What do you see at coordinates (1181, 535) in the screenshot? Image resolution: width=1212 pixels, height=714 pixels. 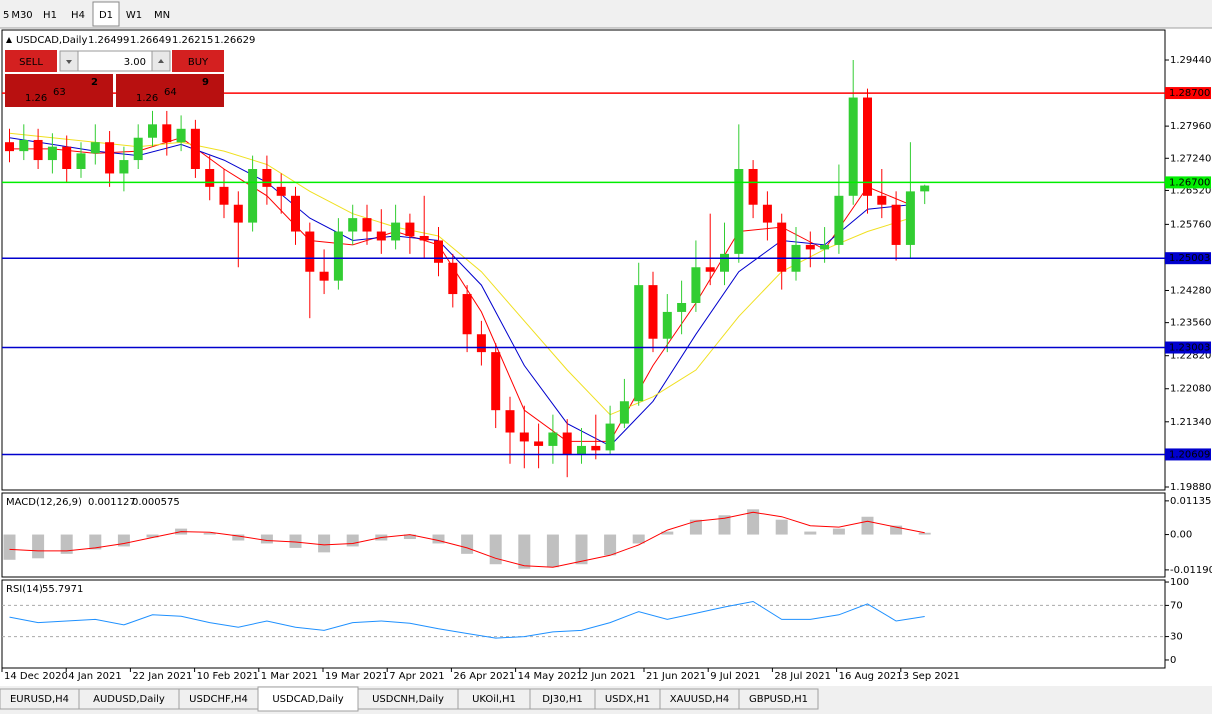 I see `y-tick-label: 0.00` at bounding box center [1181, 535].